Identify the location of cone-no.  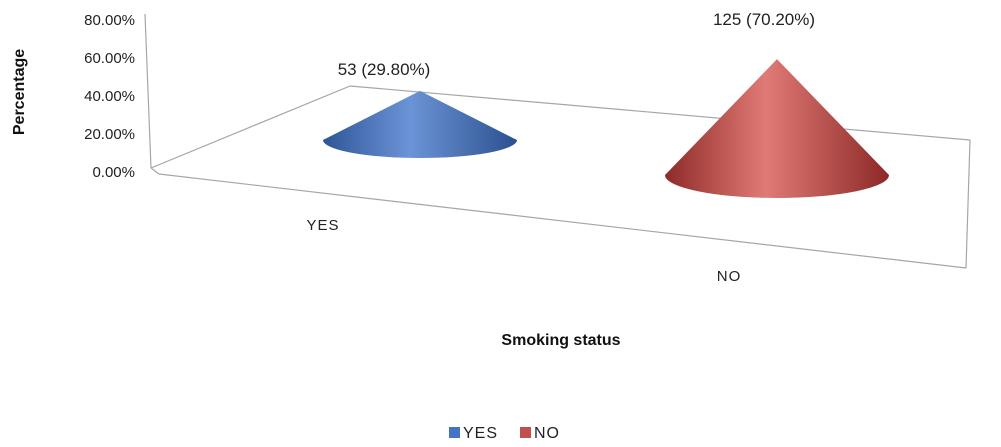
(777, 128).